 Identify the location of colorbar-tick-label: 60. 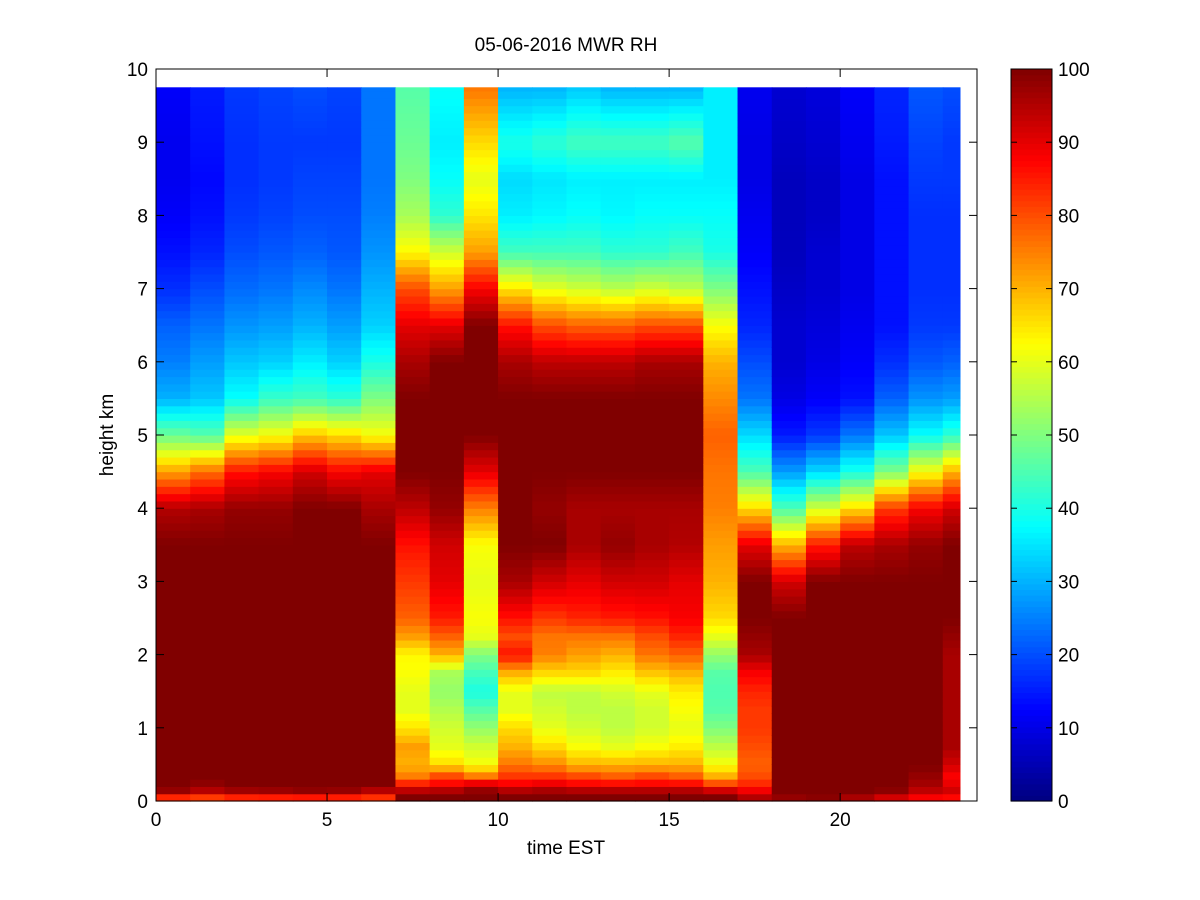
(1068, 363).